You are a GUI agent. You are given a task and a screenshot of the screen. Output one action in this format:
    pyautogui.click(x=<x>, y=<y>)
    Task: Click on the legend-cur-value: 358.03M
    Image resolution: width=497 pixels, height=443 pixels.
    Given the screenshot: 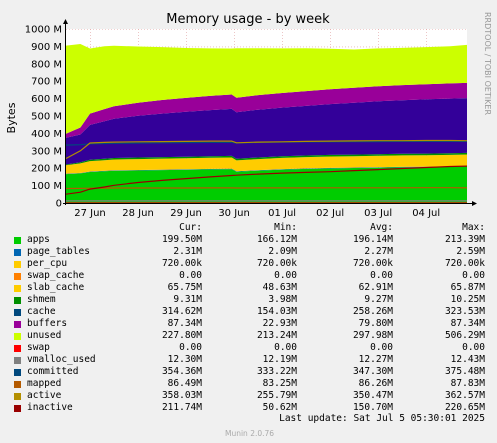 What is the action you would take?
    pyautogui.click(x=181, y=395)
    